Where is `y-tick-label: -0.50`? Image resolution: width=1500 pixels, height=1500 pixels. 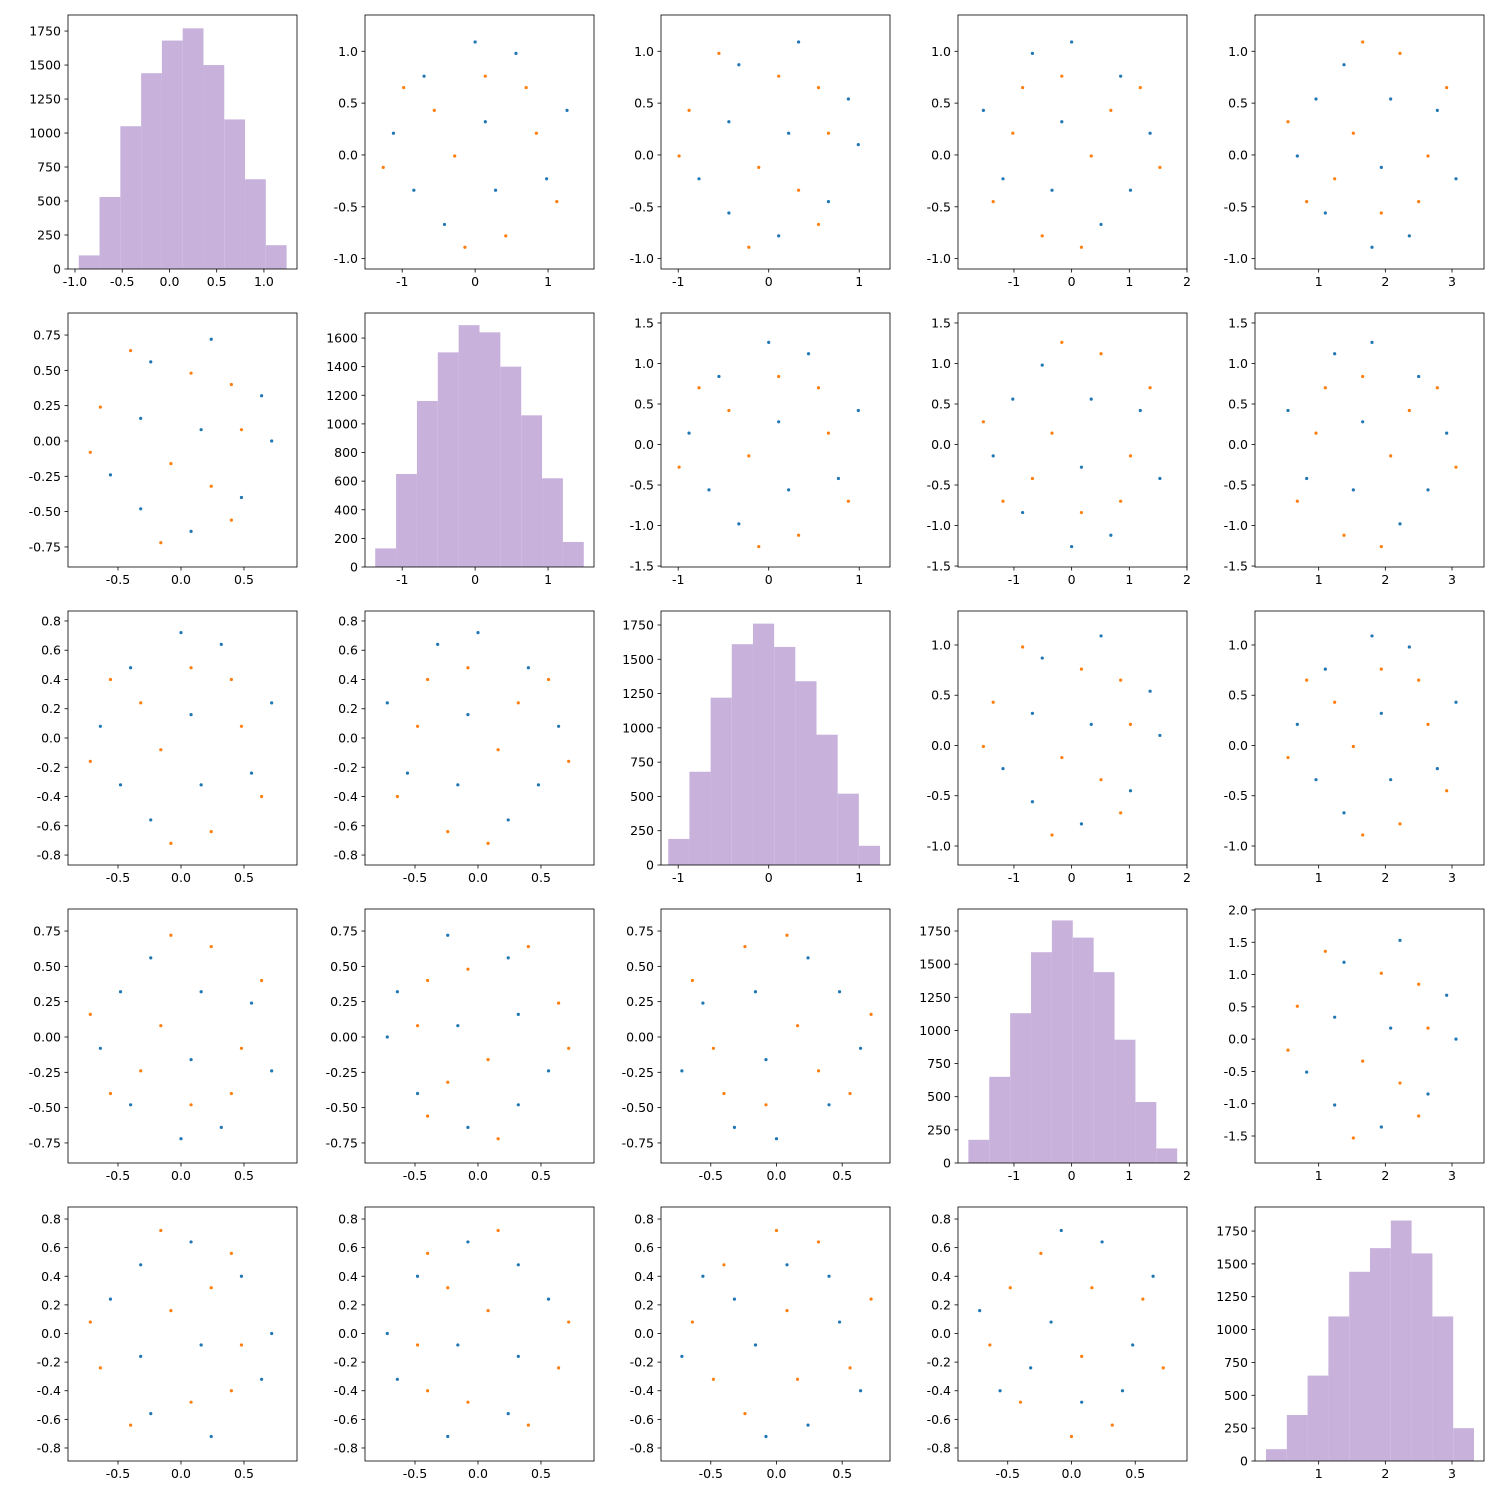 y-tick-label: -0.50 is located at coordinates (342, 1107).